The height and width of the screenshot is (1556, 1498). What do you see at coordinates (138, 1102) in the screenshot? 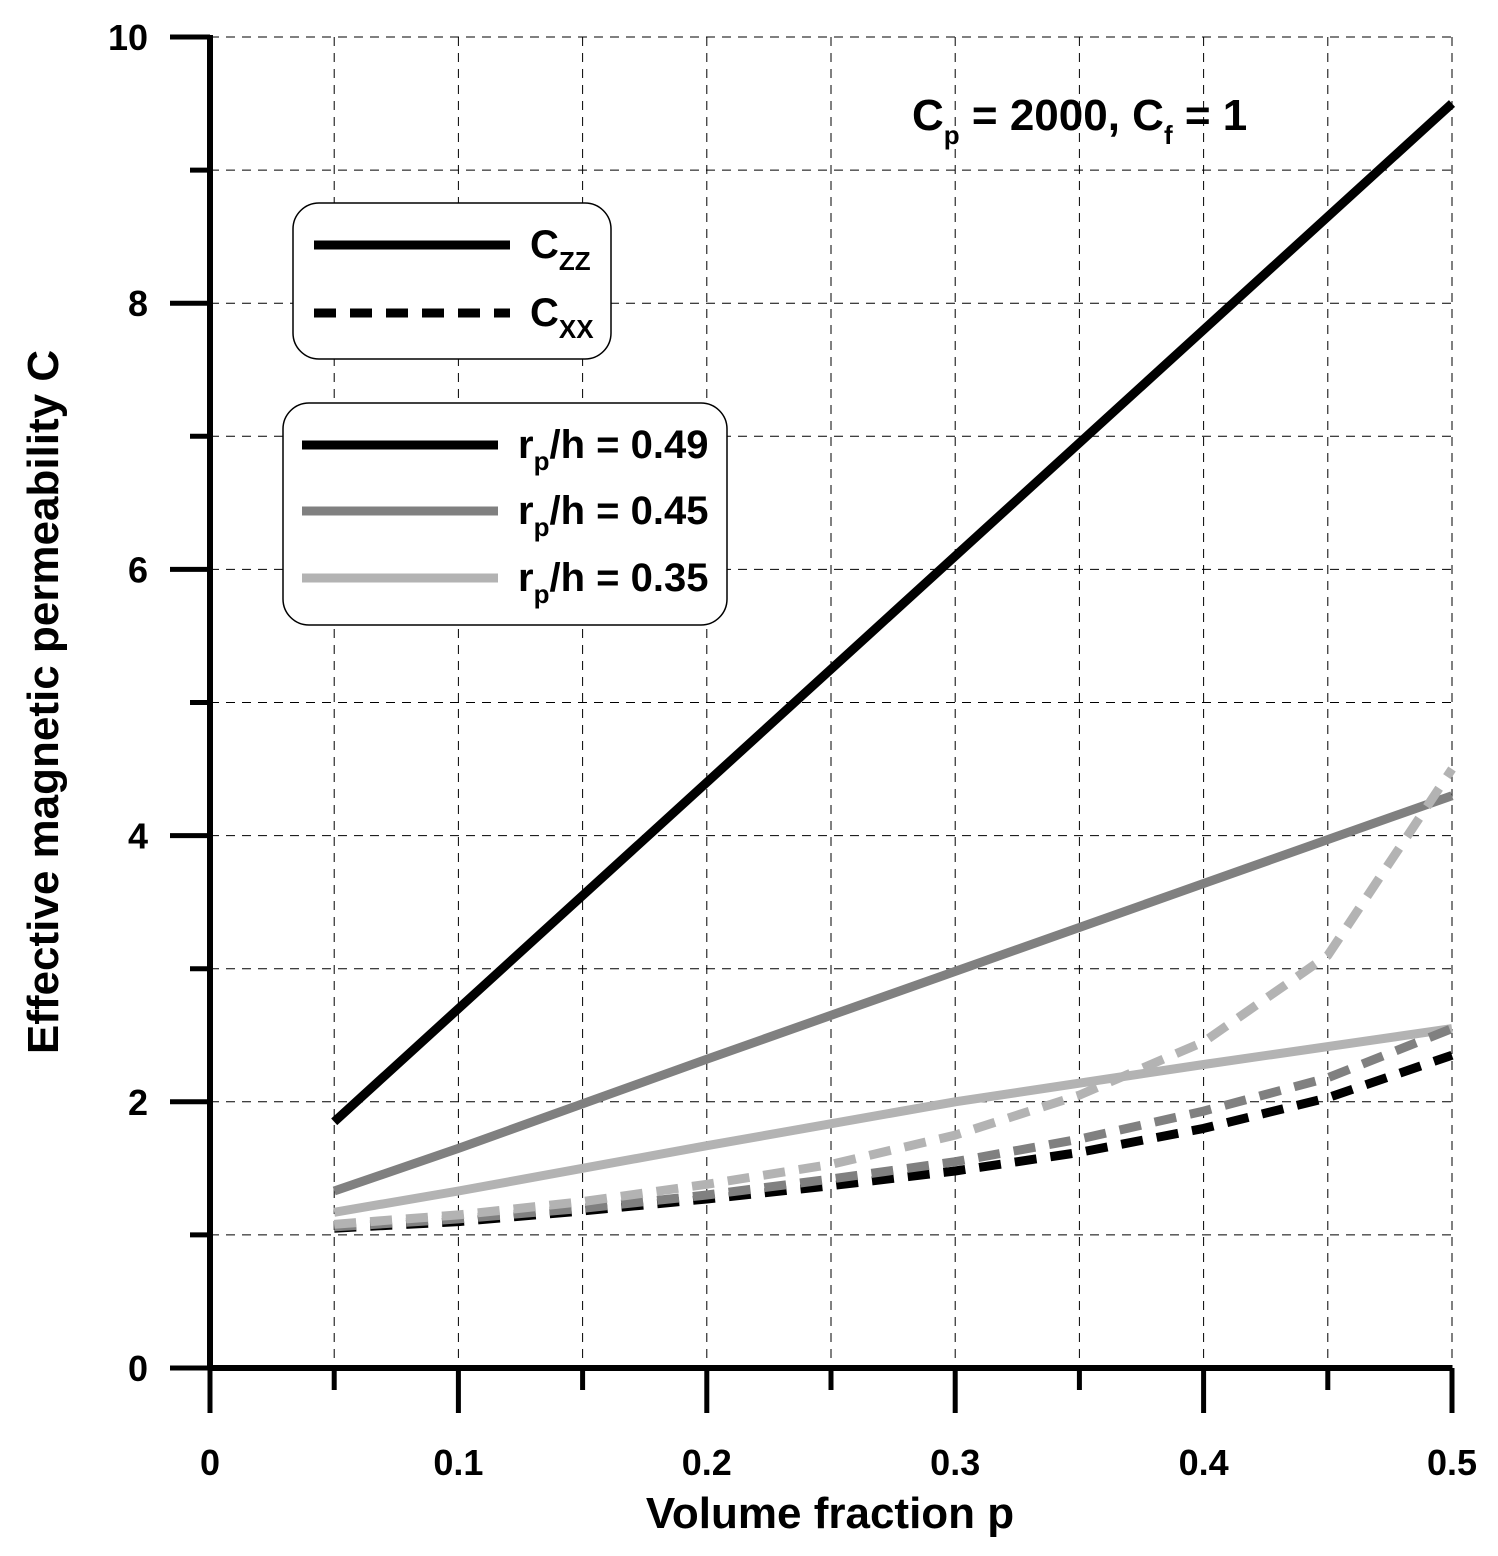
I see `y-tick-label: 2` at bounding box center [138, 1102].